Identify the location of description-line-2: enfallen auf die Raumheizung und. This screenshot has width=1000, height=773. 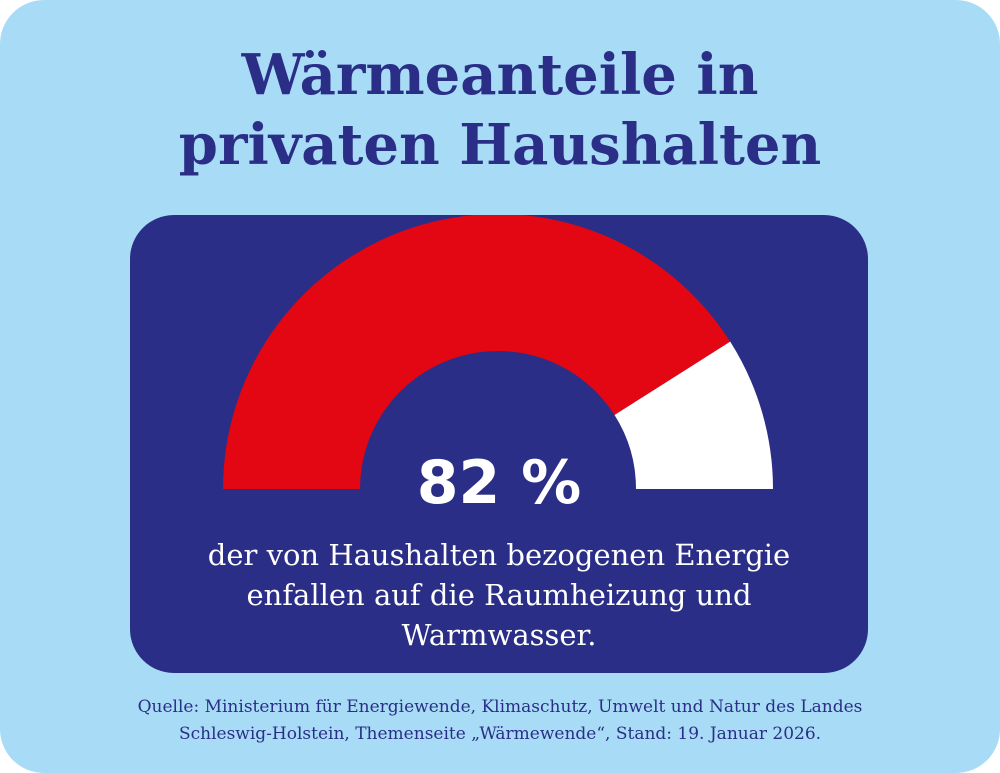
(499, 595).